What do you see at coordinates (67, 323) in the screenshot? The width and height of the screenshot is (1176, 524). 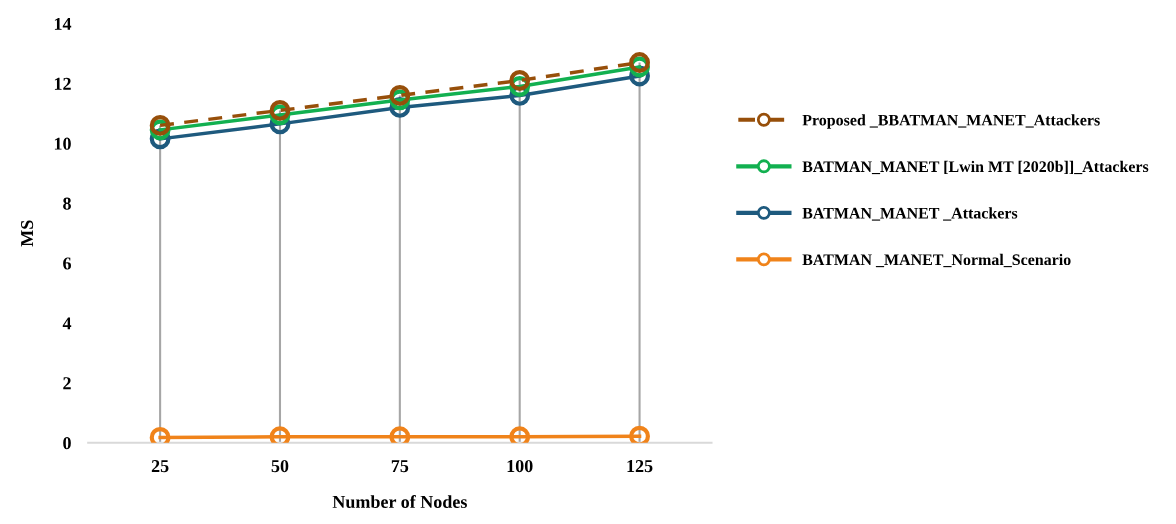 I see `y-tick-label: 4` at bounding box center [67, 323].